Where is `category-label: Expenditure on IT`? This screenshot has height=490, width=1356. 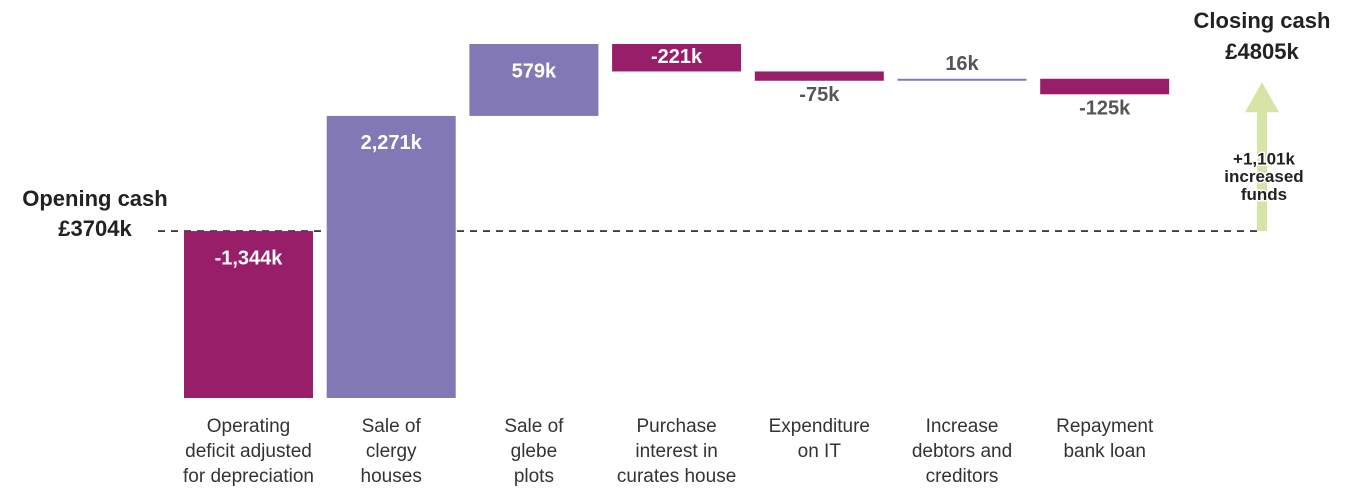
category-label: Expenditure on IT is located at coordinates (819, 439).